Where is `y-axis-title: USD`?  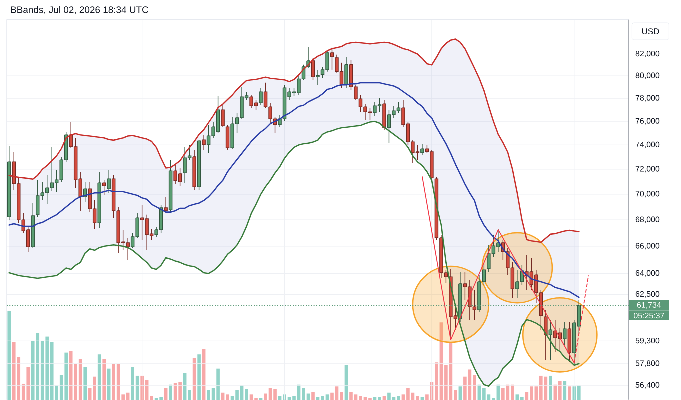
y-axis-title: USD is located at coordinates (651, 31).